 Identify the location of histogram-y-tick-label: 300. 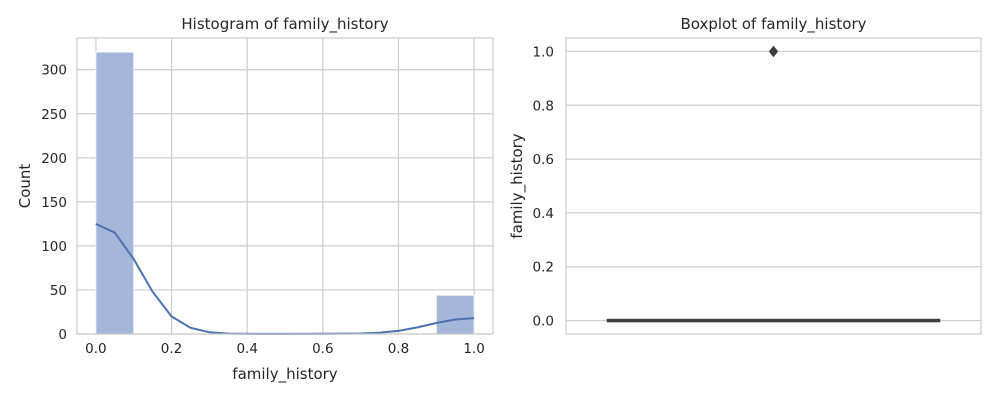
(54, 71).